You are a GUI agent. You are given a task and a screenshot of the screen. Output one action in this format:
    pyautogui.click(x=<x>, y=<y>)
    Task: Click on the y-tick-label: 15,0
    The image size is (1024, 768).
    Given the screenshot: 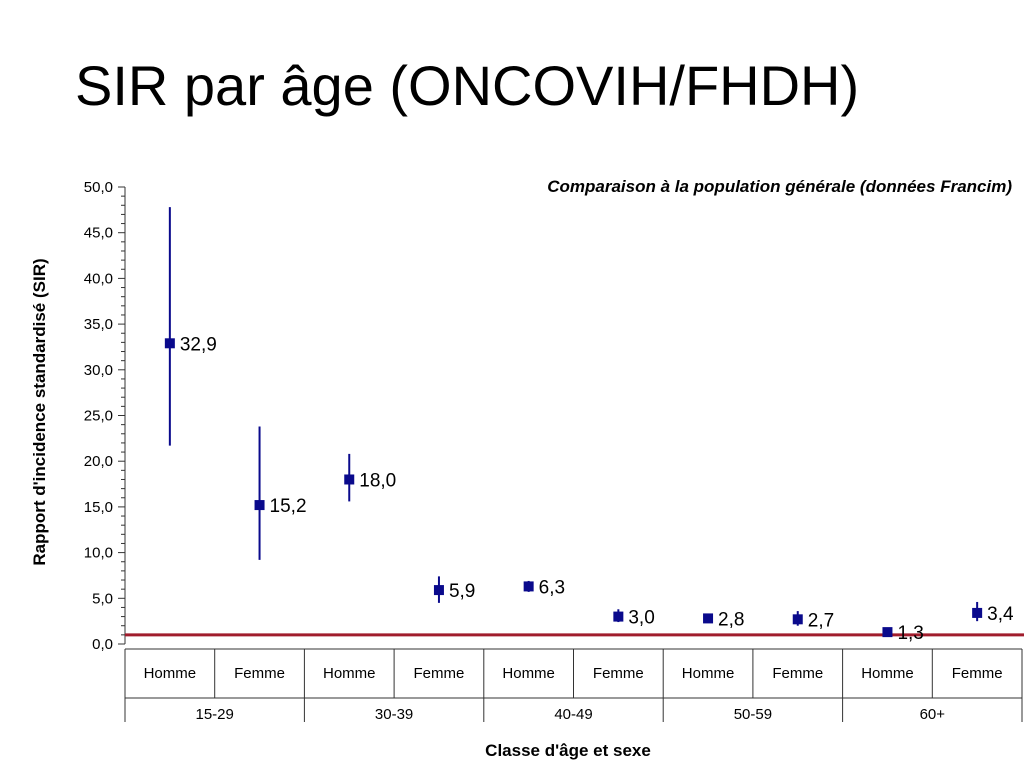 What is the action you would take?
    pyautogui.click(x=98, y=507)
    